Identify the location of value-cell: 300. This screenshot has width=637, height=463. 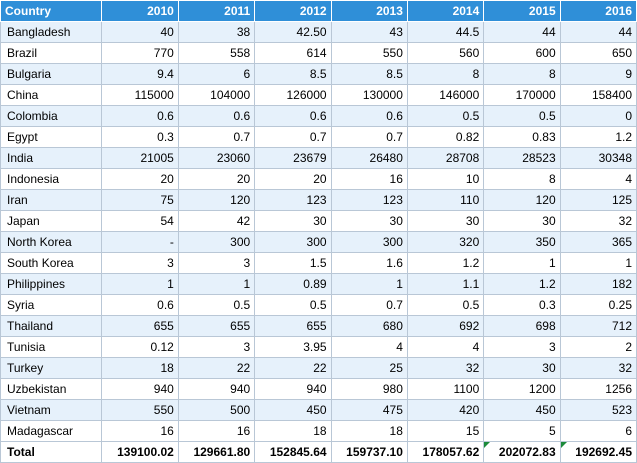
(216, 242).